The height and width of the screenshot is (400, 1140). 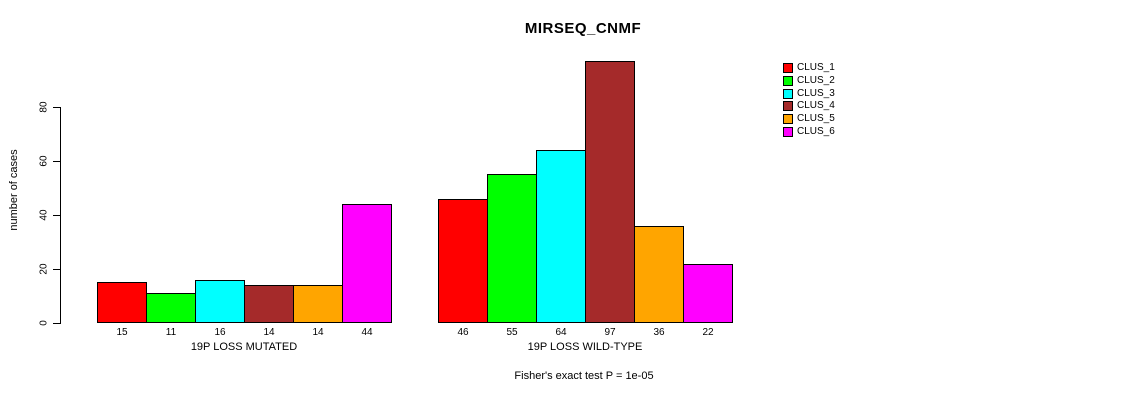 I want to click on bar-value-label: 97, so click(x=610, y=332).